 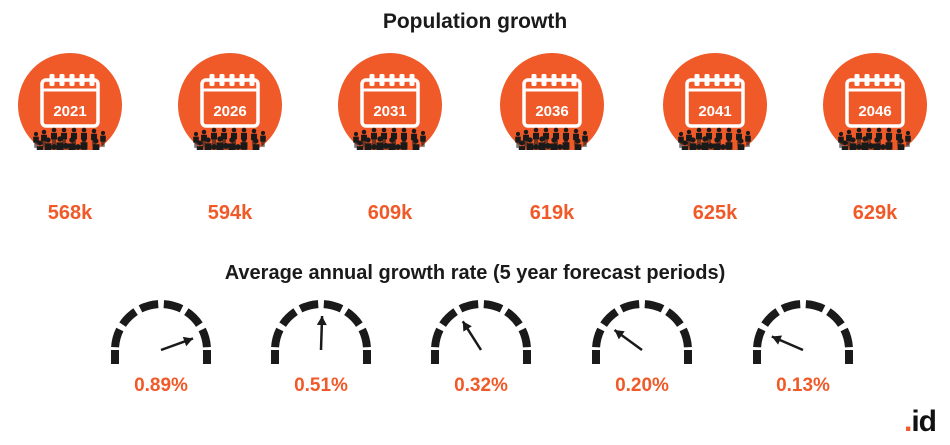 I want to click on growth-rate-value: 0.20%, so click(x=642, y=385).